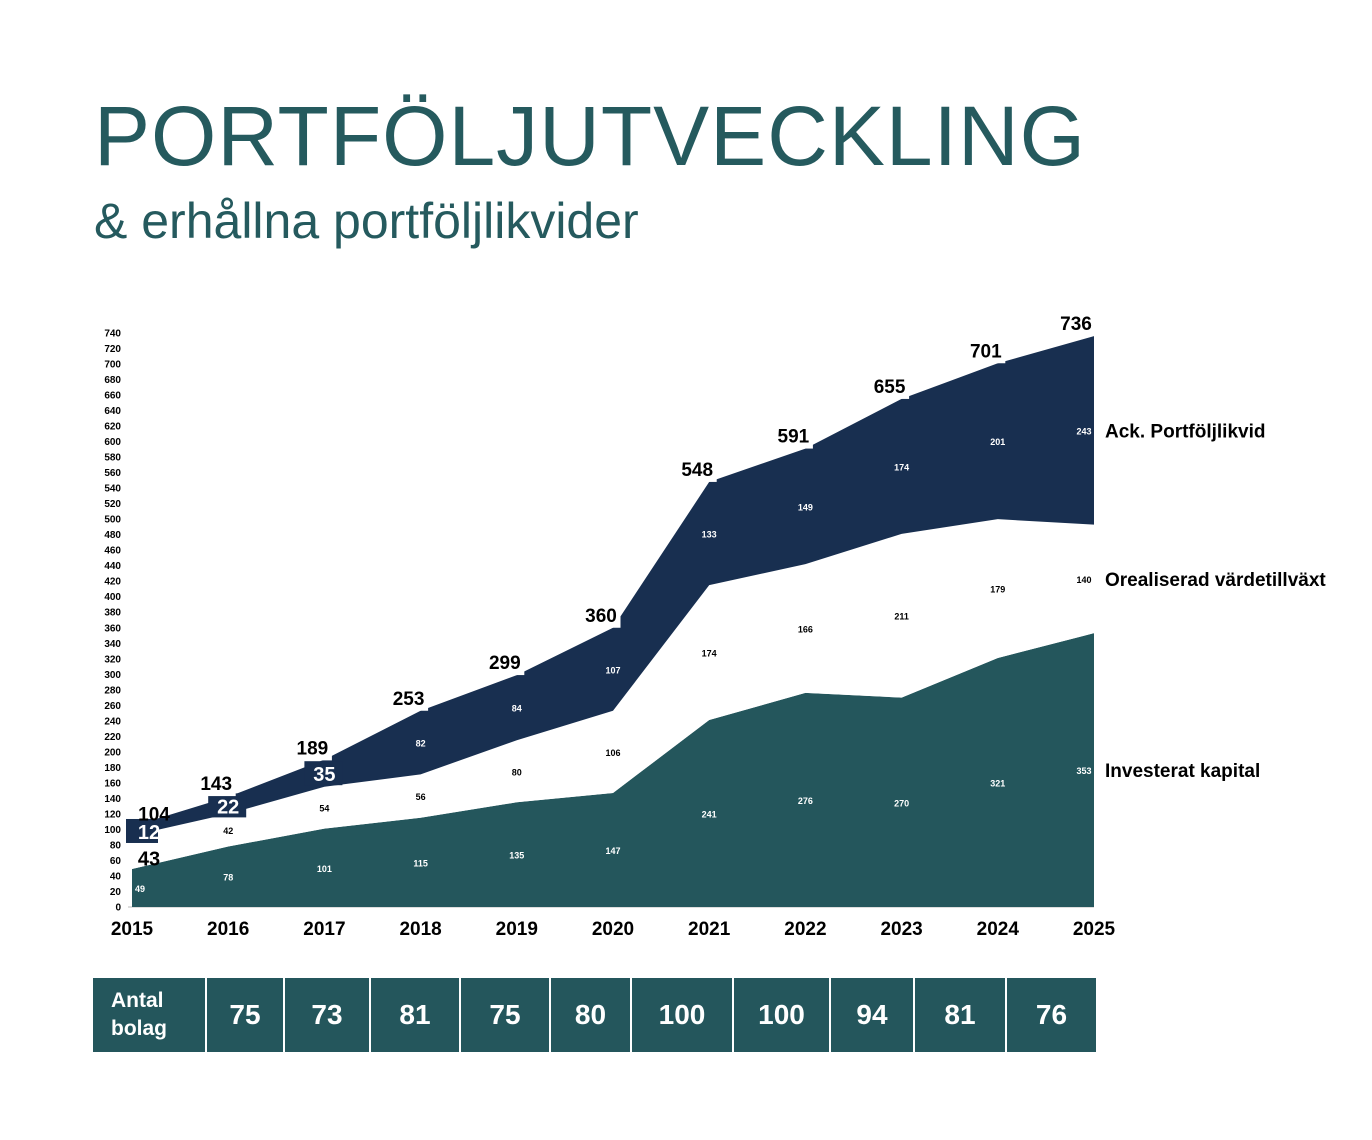 The height and width of the screenshot is (1140, 1372). What do you see at coordinates (516, 856) in the screenshot?
I see `data-label: 135` at bounding box center [516, 856].